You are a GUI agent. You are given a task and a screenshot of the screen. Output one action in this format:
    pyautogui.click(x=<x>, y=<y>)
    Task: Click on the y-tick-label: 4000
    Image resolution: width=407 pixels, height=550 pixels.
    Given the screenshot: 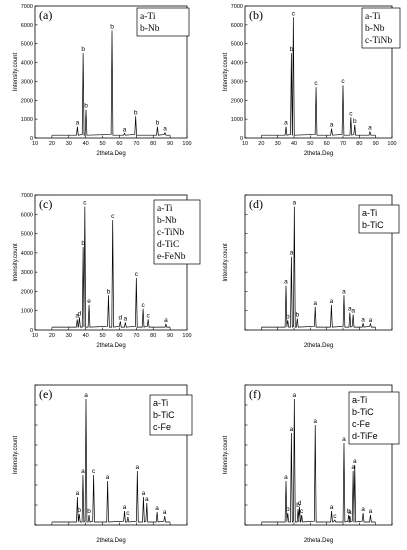 What is the action you would take?
    pyautogui.click(x=27, y=64)
    